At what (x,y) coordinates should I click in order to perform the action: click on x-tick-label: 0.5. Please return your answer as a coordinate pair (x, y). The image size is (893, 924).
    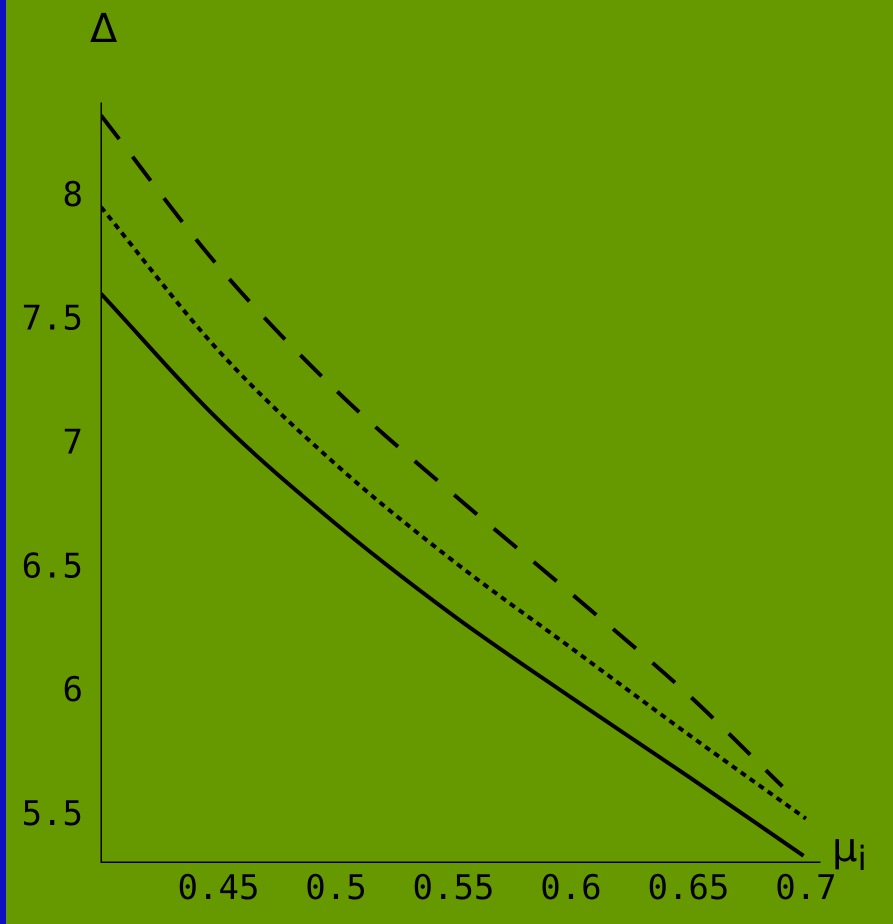
    Looking at the image, I should click on (336, 888).